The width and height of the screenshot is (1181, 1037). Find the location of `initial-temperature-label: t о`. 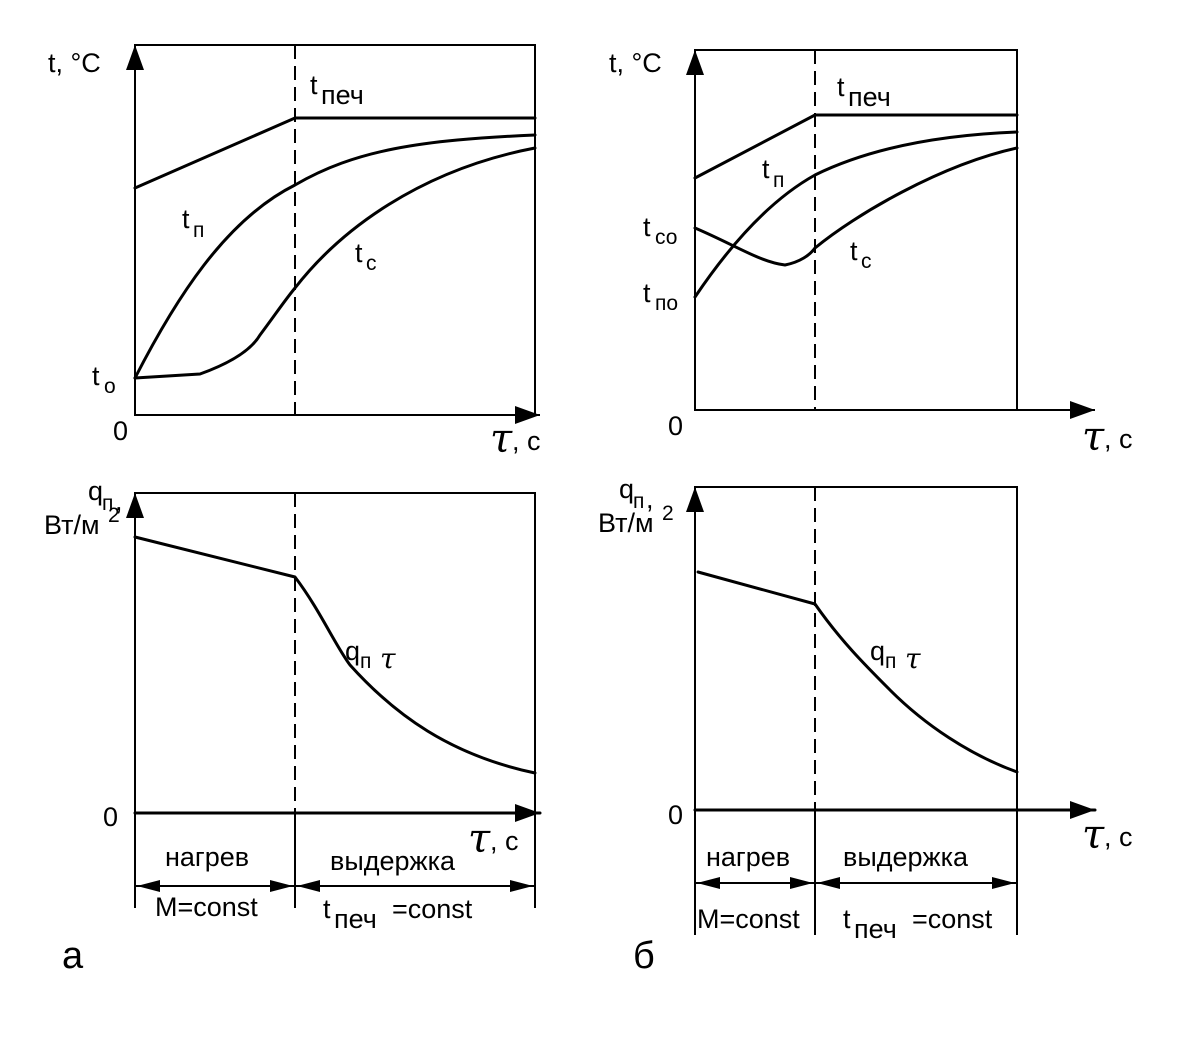

initial-temperature-label: t о is located at coordinates (104, 379).